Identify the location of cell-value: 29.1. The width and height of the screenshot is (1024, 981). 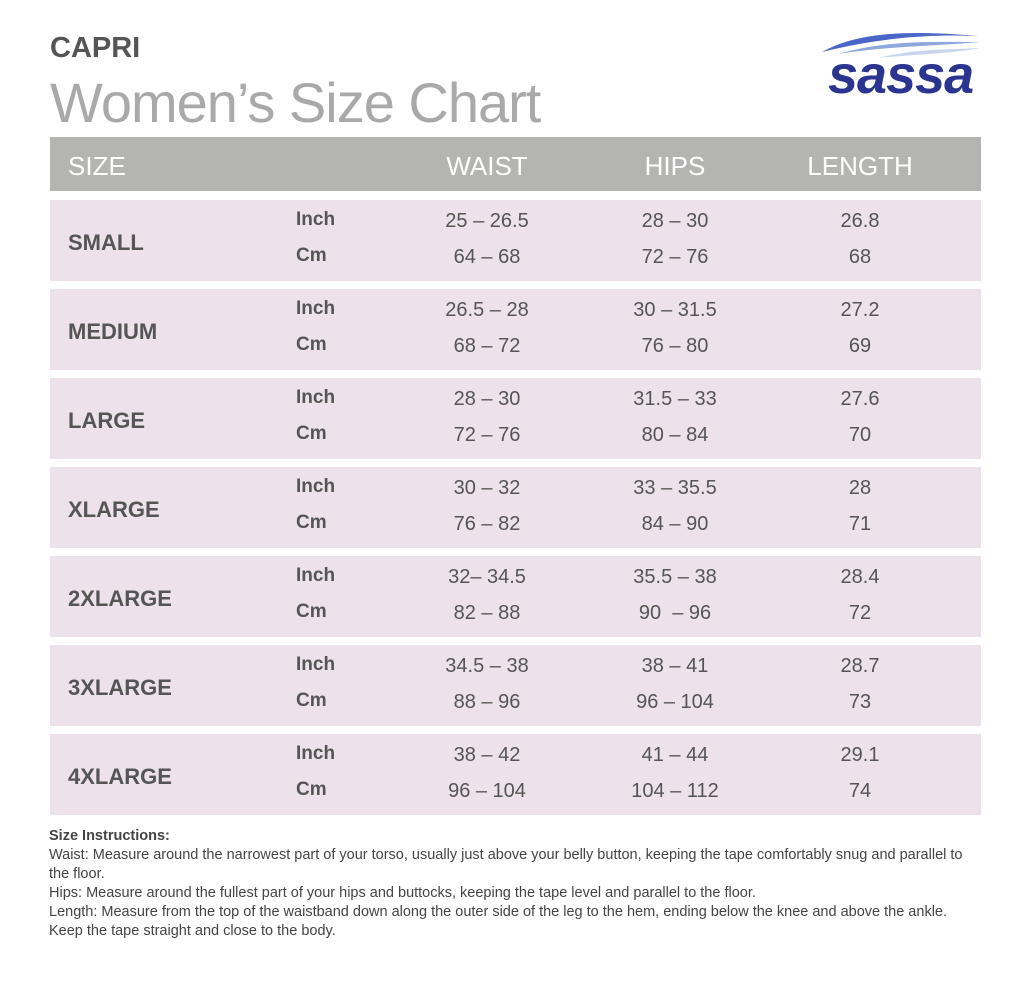
(860, 755).